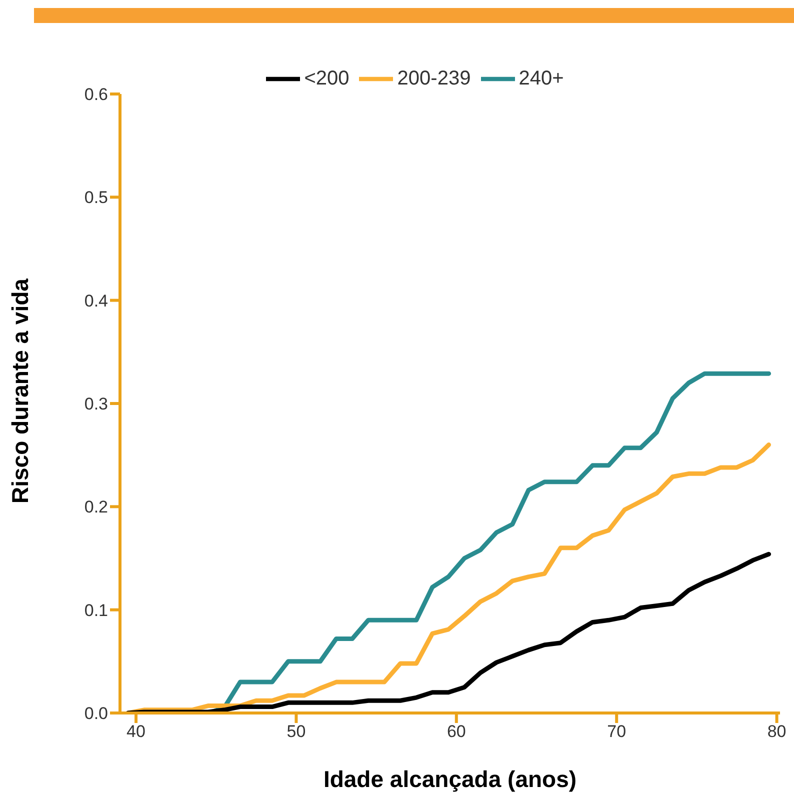 The height and width of the screenshot is (795, 794). I want to click on y-tick-label: 0.2, so click(96, 507).